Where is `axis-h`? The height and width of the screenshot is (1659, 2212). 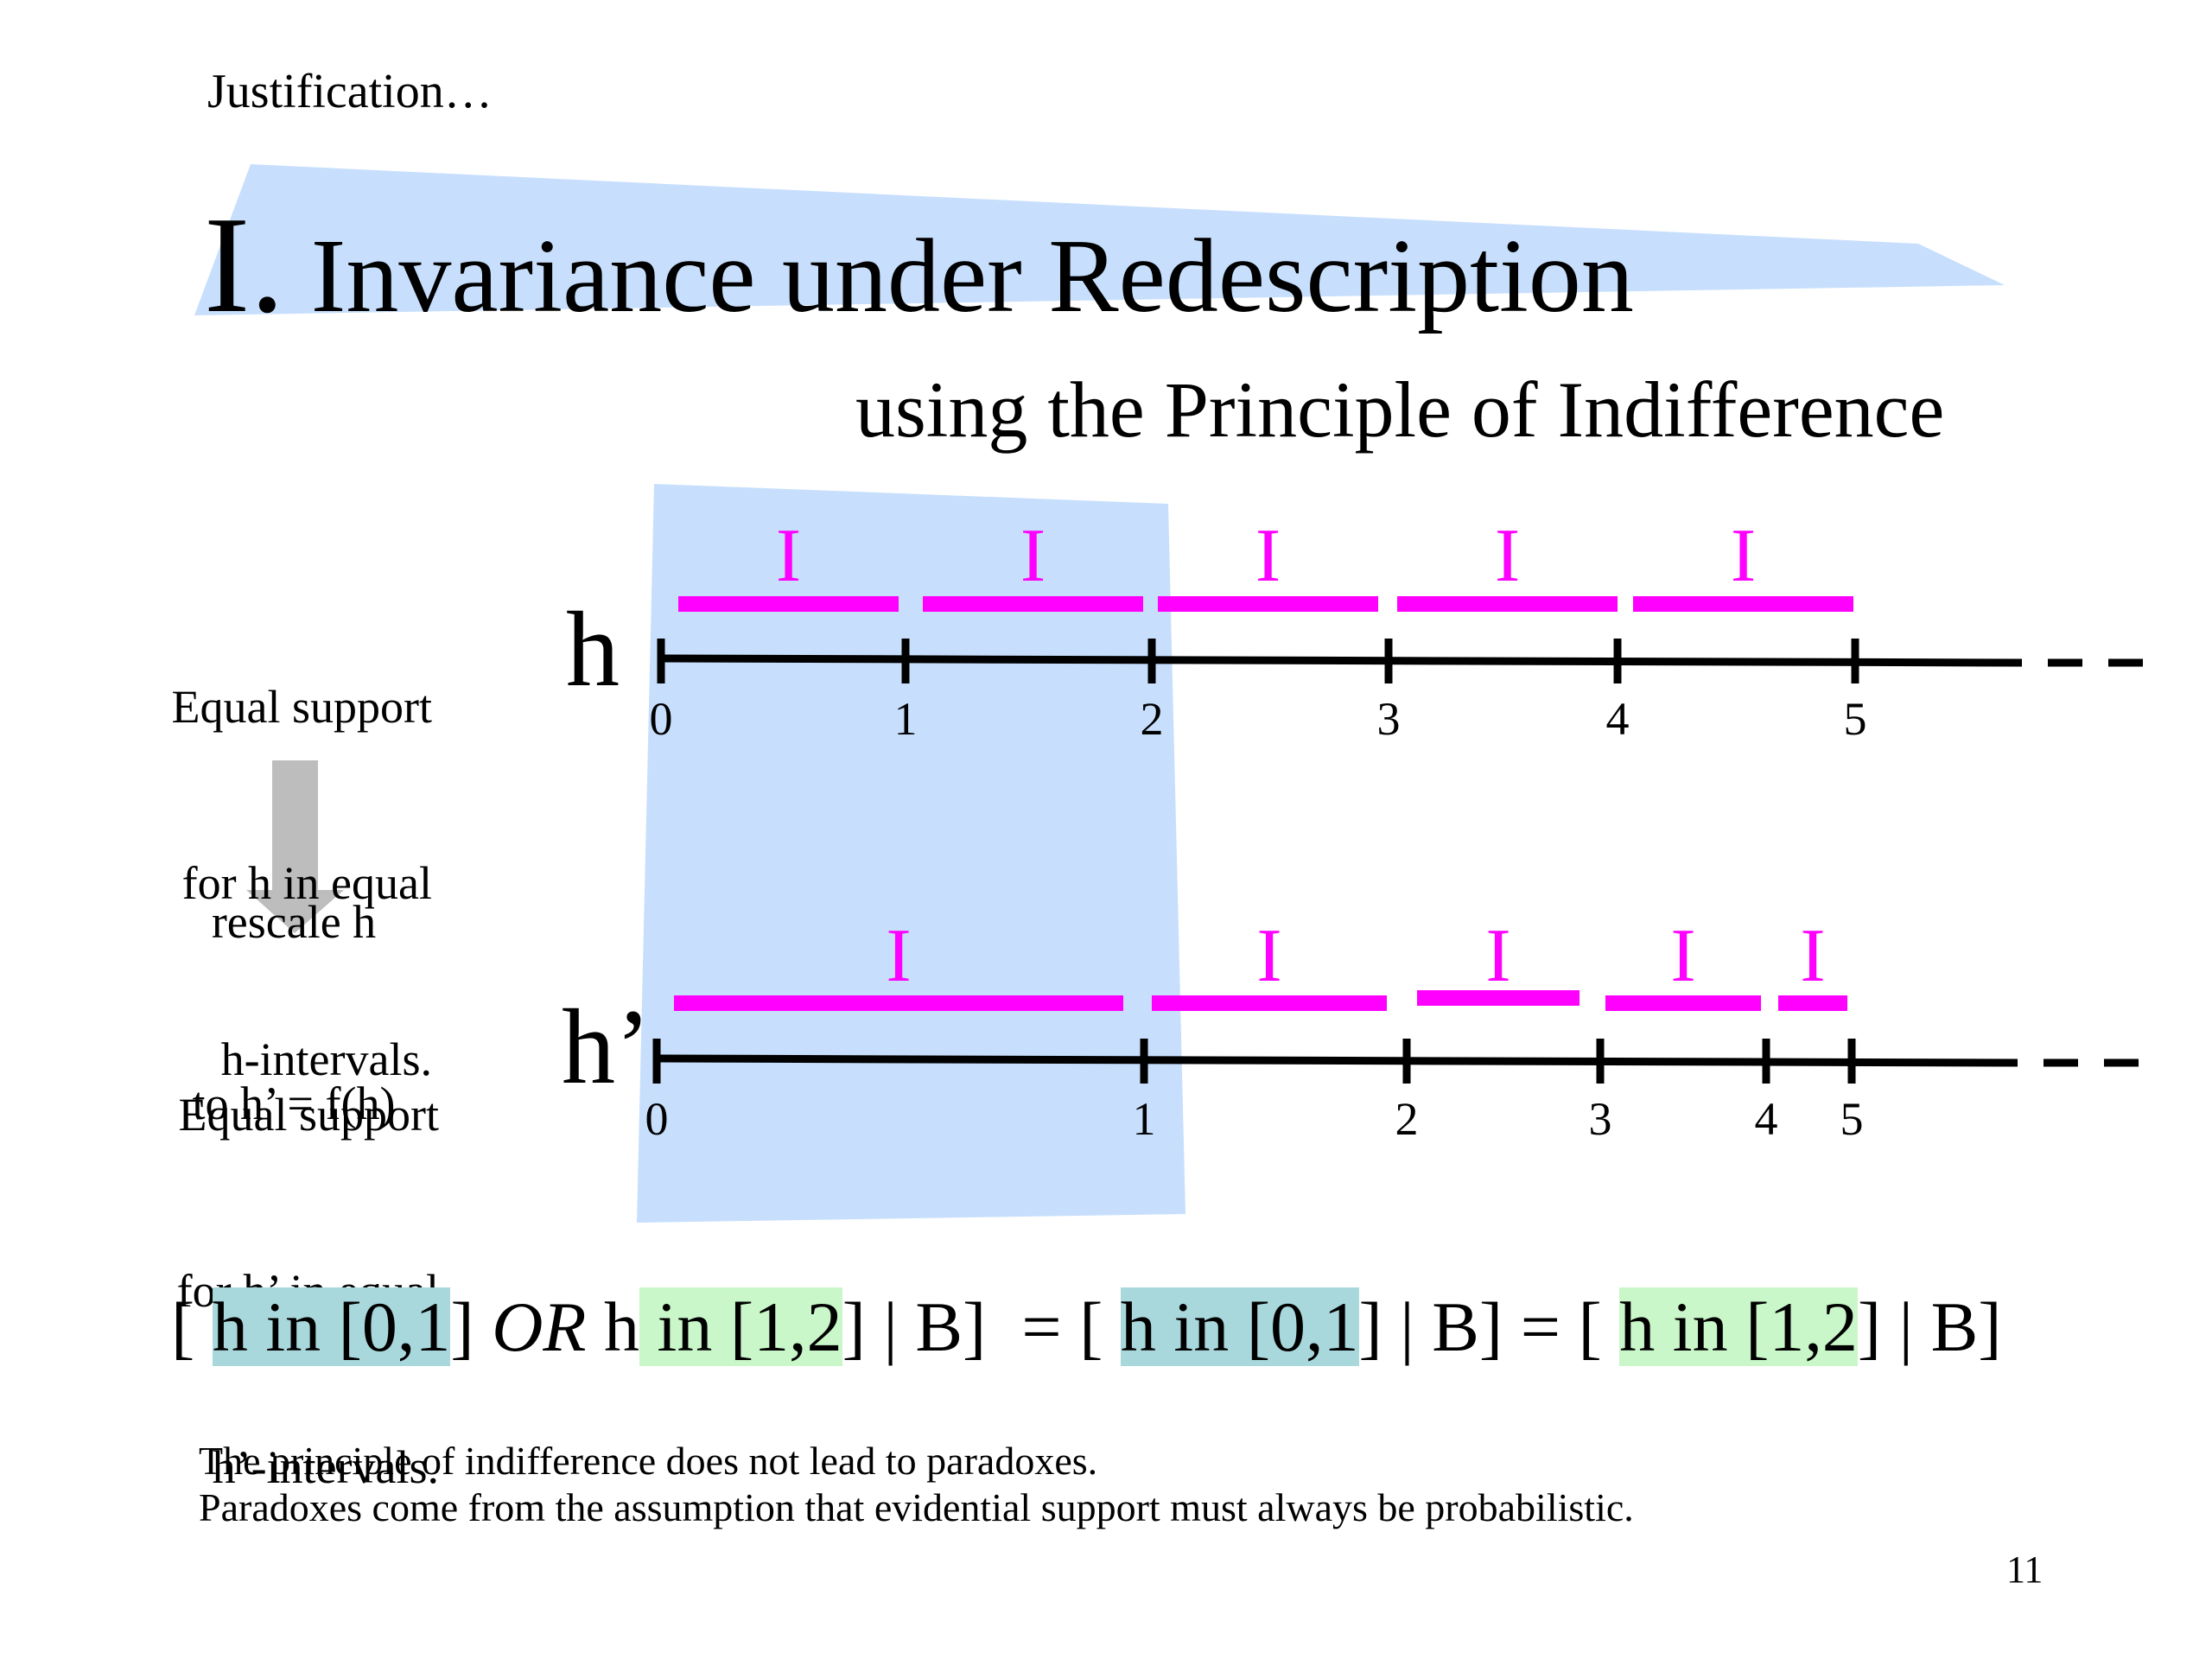
axis-h is located at coordinates (1400, 639).